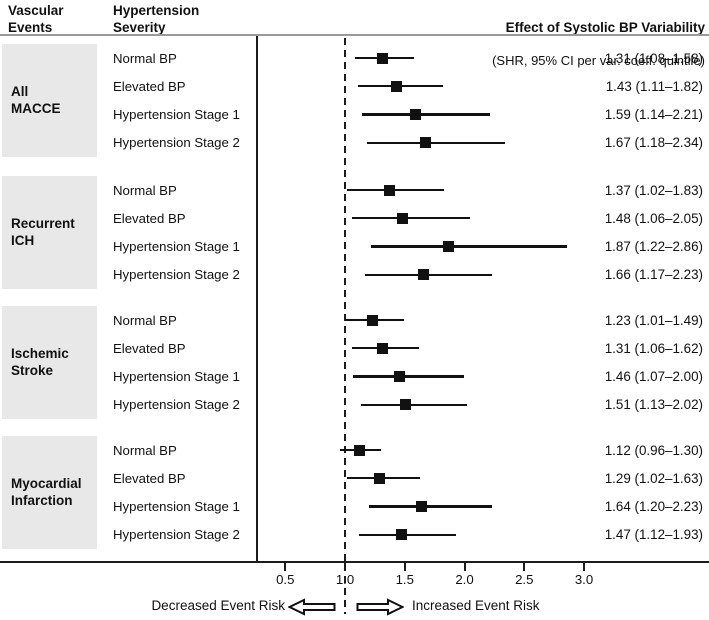  I want to click on group-label-box: Ischemic Stroke, so click(49, 362).